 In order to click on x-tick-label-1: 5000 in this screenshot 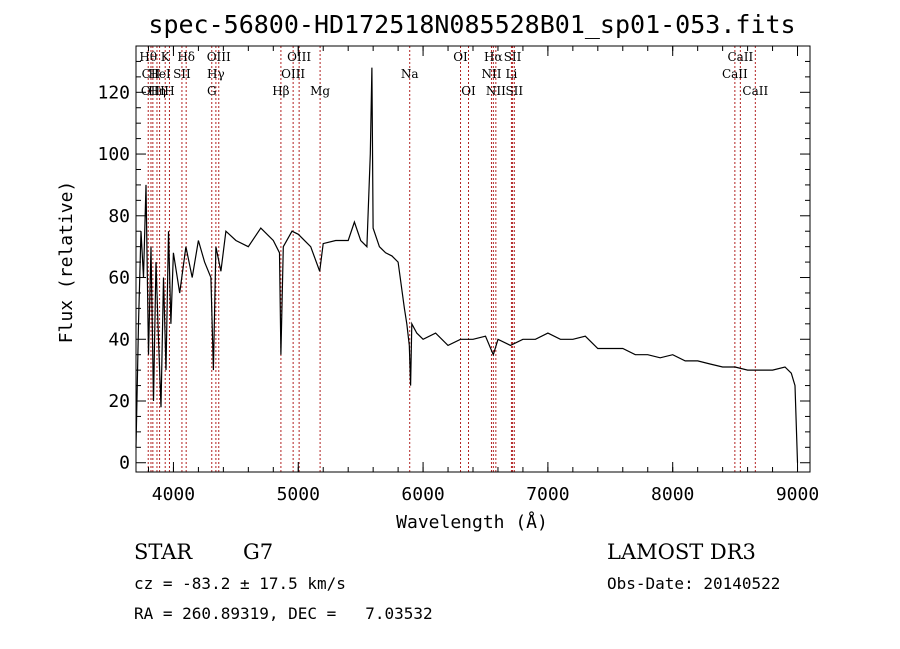, I will do `click(298, 494)`.